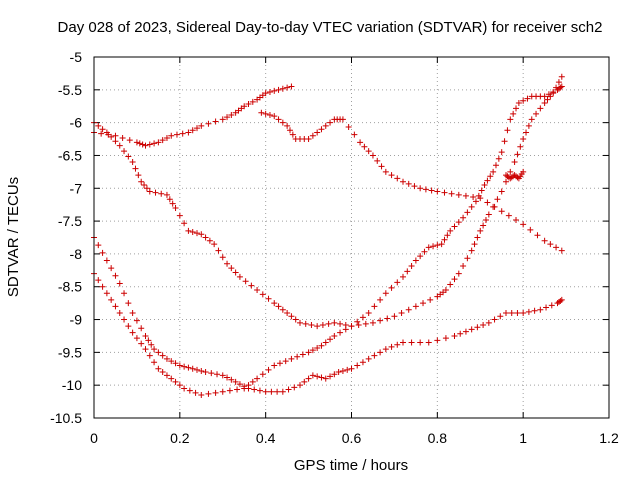 The width and height of the screenshot is (640, 480). Describe the element at coordinates (72, 385) in the screenshot. I see `y-tick-label: -10` at that location.